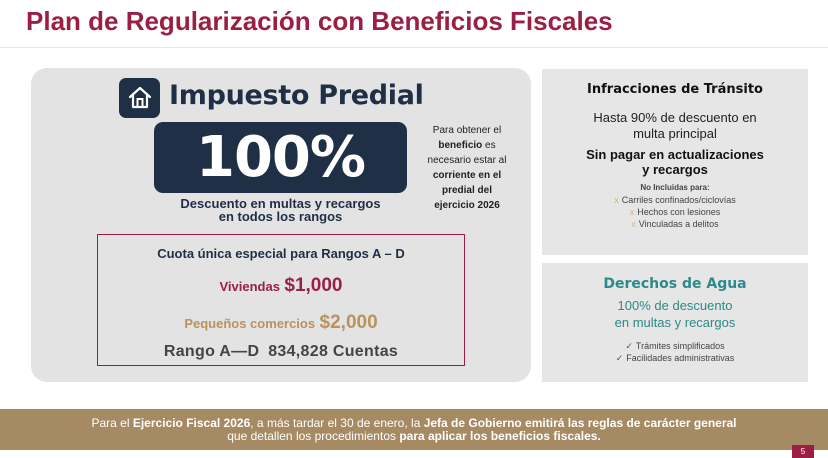 This screenshot has height=458, width=828. What do you see at coordinates (281, 286) in the screenshot?
I see `viviendas-row: Viviendas $1,000` at bounding box center [281, 286].